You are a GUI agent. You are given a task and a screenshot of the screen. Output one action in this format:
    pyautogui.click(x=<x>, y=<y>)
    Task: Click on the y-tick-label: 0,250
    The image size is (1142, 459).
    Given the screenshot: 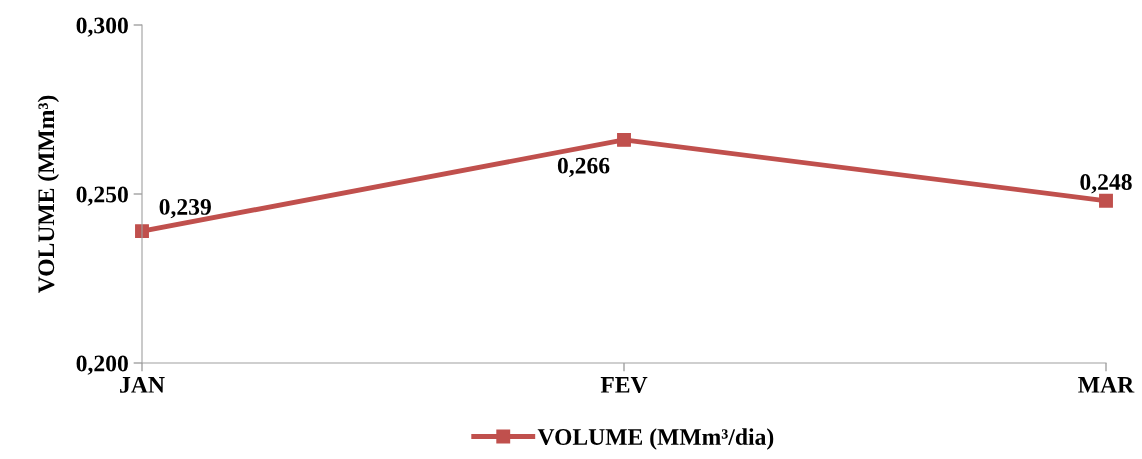 What is the action you would take?
    pyautogui.click(x=102, y=196)
    